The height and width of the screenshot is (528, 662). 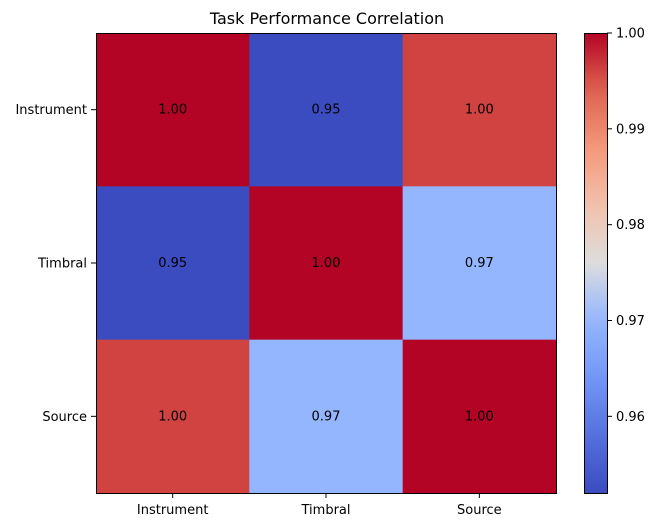 What do you see at coordinates (630, 321) in the screenshot?
I see `colorbar-tick-label: 0.97` at bounding box center [630, 321].